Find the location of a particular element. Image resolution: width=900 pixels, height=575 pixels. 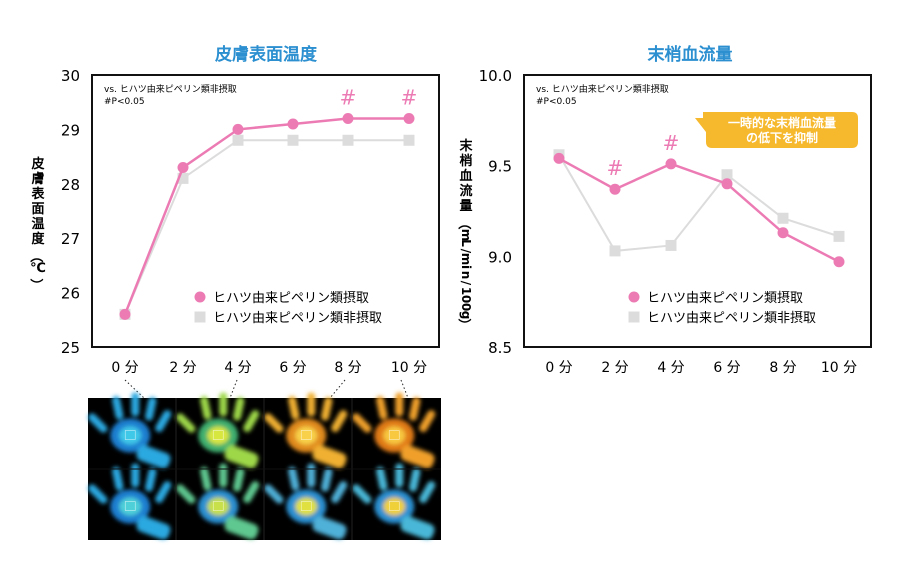

y-tick-label: 8.5 is located at coordinates (500, 348).